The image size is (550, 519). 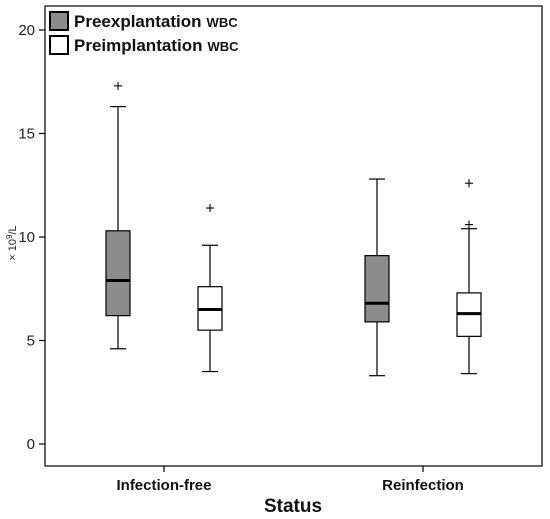 What do you see at coordinates (293, 506) in the screenshot?
I see `x-axis-title: Status` at bounding box center [293, 506].